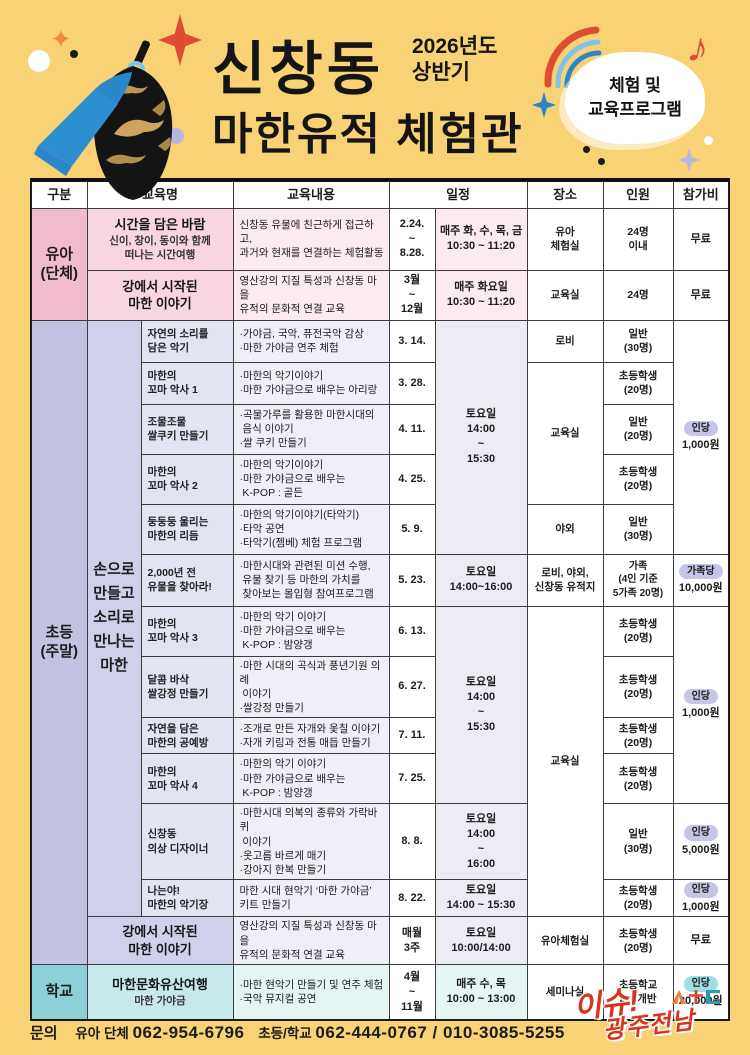  What do you see at coordinates (311, 687) in the screenshot?
I see `program-content: ·마한 시대의 곡식과 풍년기원 의례 이야기 ·쌀강정 만들기` at bounding box center [311, 687].